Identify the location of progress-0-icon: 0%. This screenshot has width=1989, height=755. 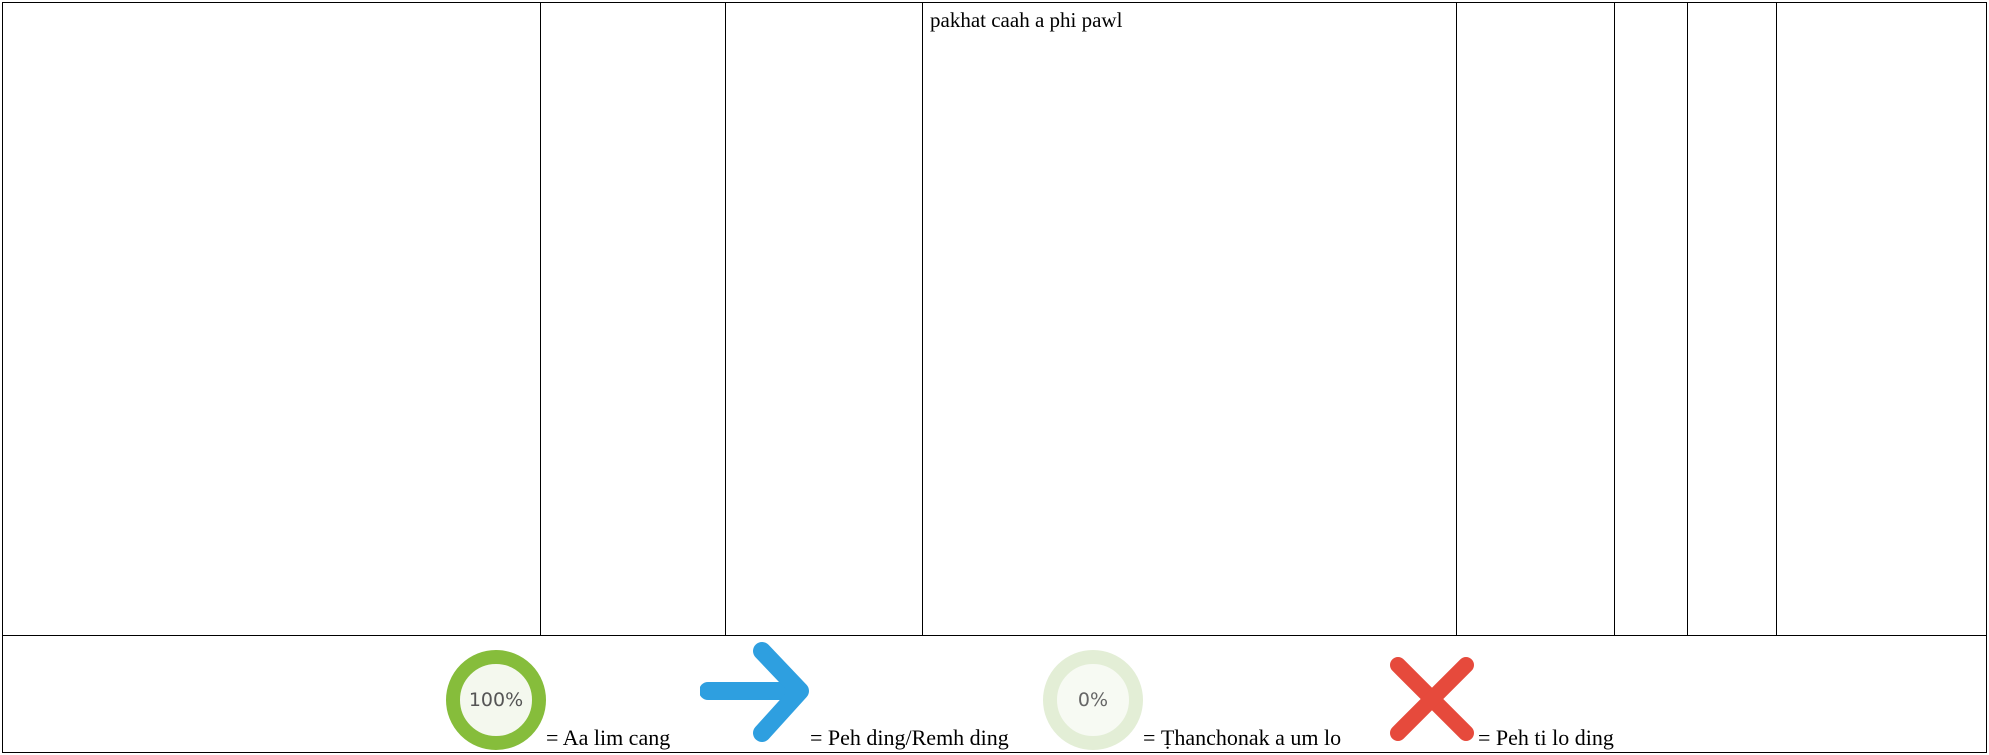
(1093, 700).